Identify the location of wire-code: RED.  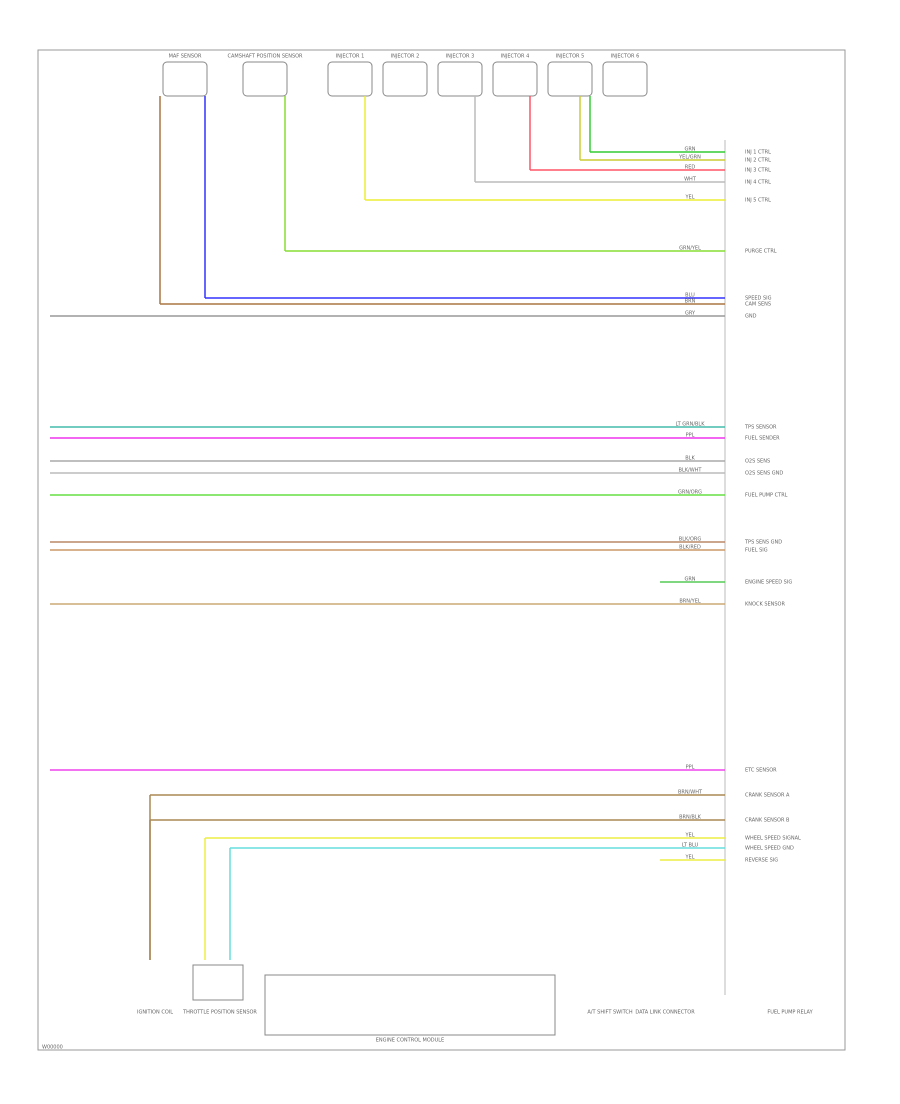
(690, 168).